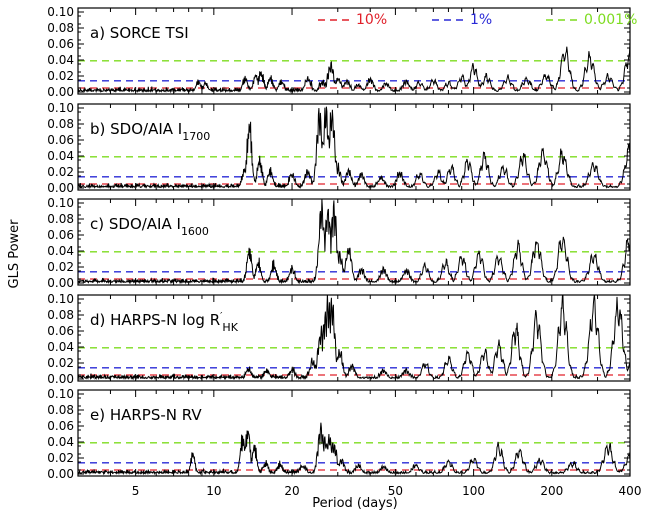 Image resolution: width=666 pixels, height=514 pixels. Describe the element at coordinates (630, 491) in the screenshot. I see `x-tick-label: 400` at that location.